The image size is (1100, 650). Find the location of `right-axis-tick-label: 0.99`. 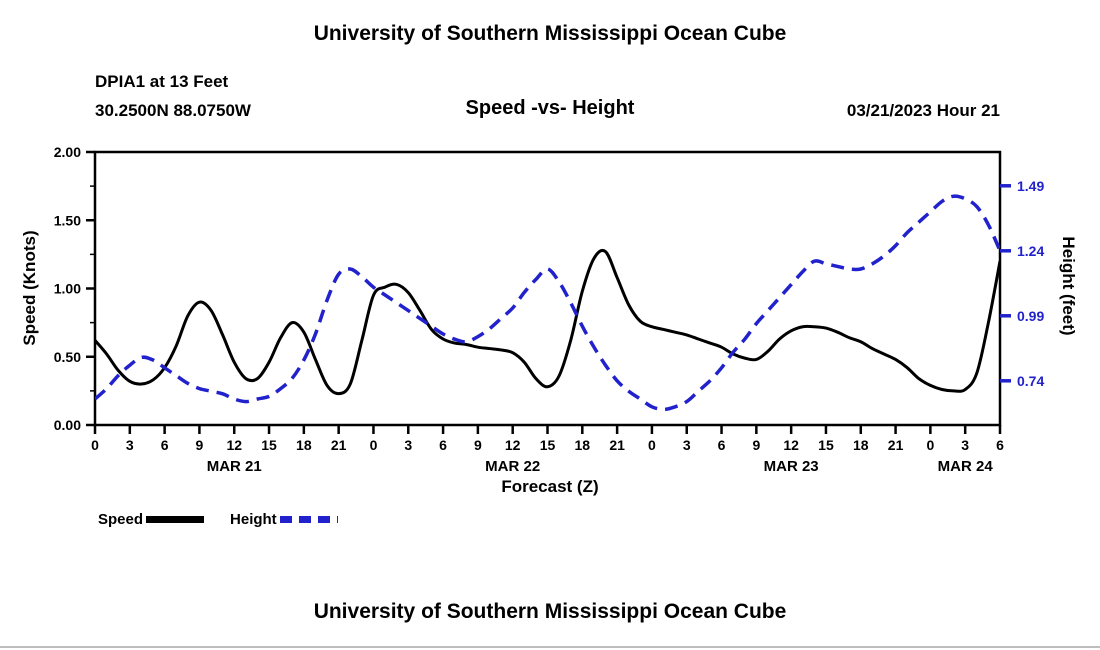

right-axis-tick-label: 0.99 is located at coordinates (1030, 316).